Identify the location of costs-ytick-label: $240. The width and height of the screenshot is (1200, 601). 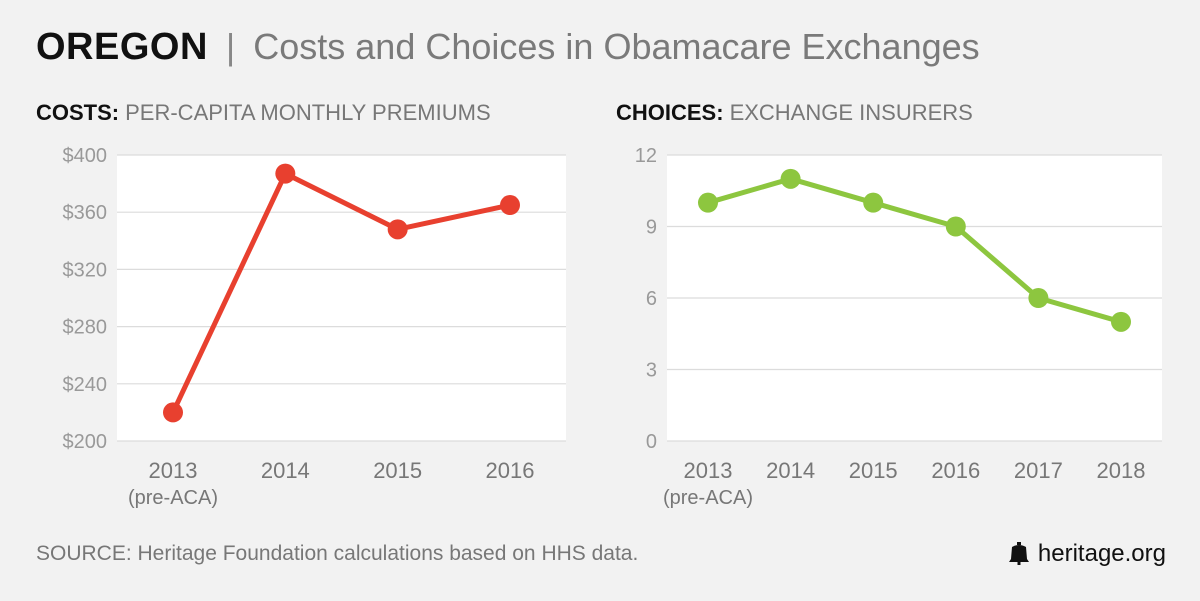
(85, 385).